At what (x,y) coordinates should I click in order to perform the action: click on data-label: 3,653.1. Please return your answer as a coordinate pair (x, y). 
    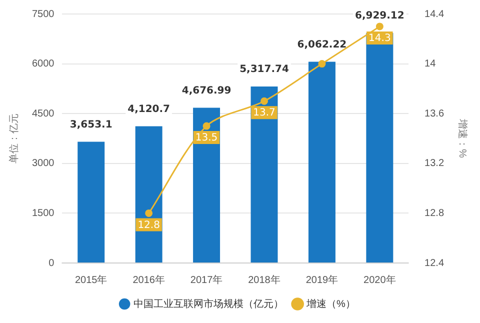
    Looking at the image, I should click on (91, 124).